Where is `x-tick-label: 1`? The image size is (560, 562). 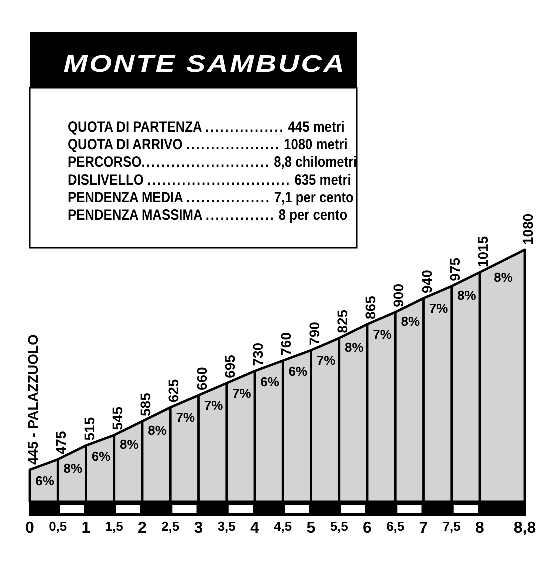 x-tick-label: 1 is located at coordinates (86, 528).